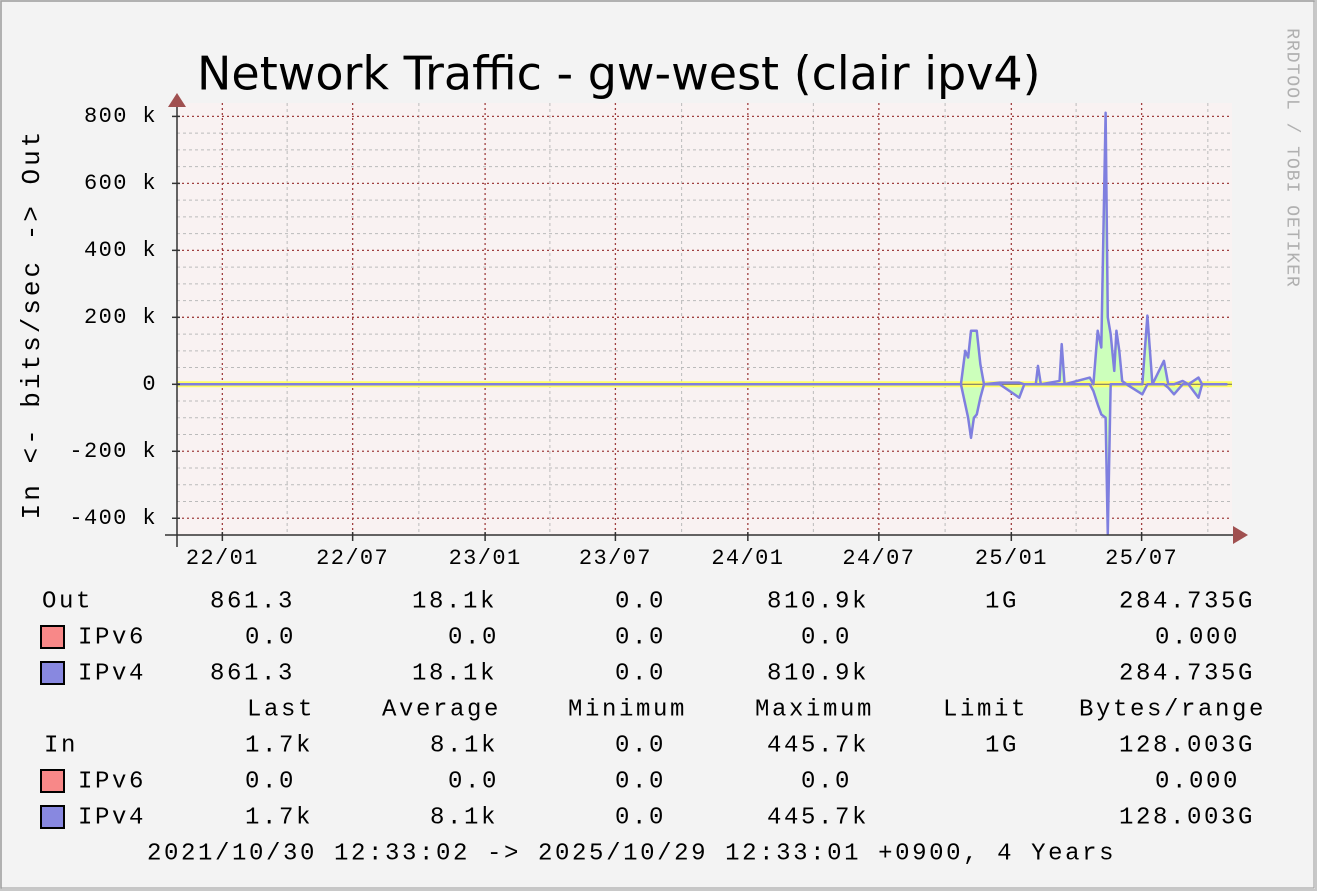 Image resolution: width=1317 pixels, height=891 pixels. I want to click on y-tick-label: -400 k, so click(113, 518).